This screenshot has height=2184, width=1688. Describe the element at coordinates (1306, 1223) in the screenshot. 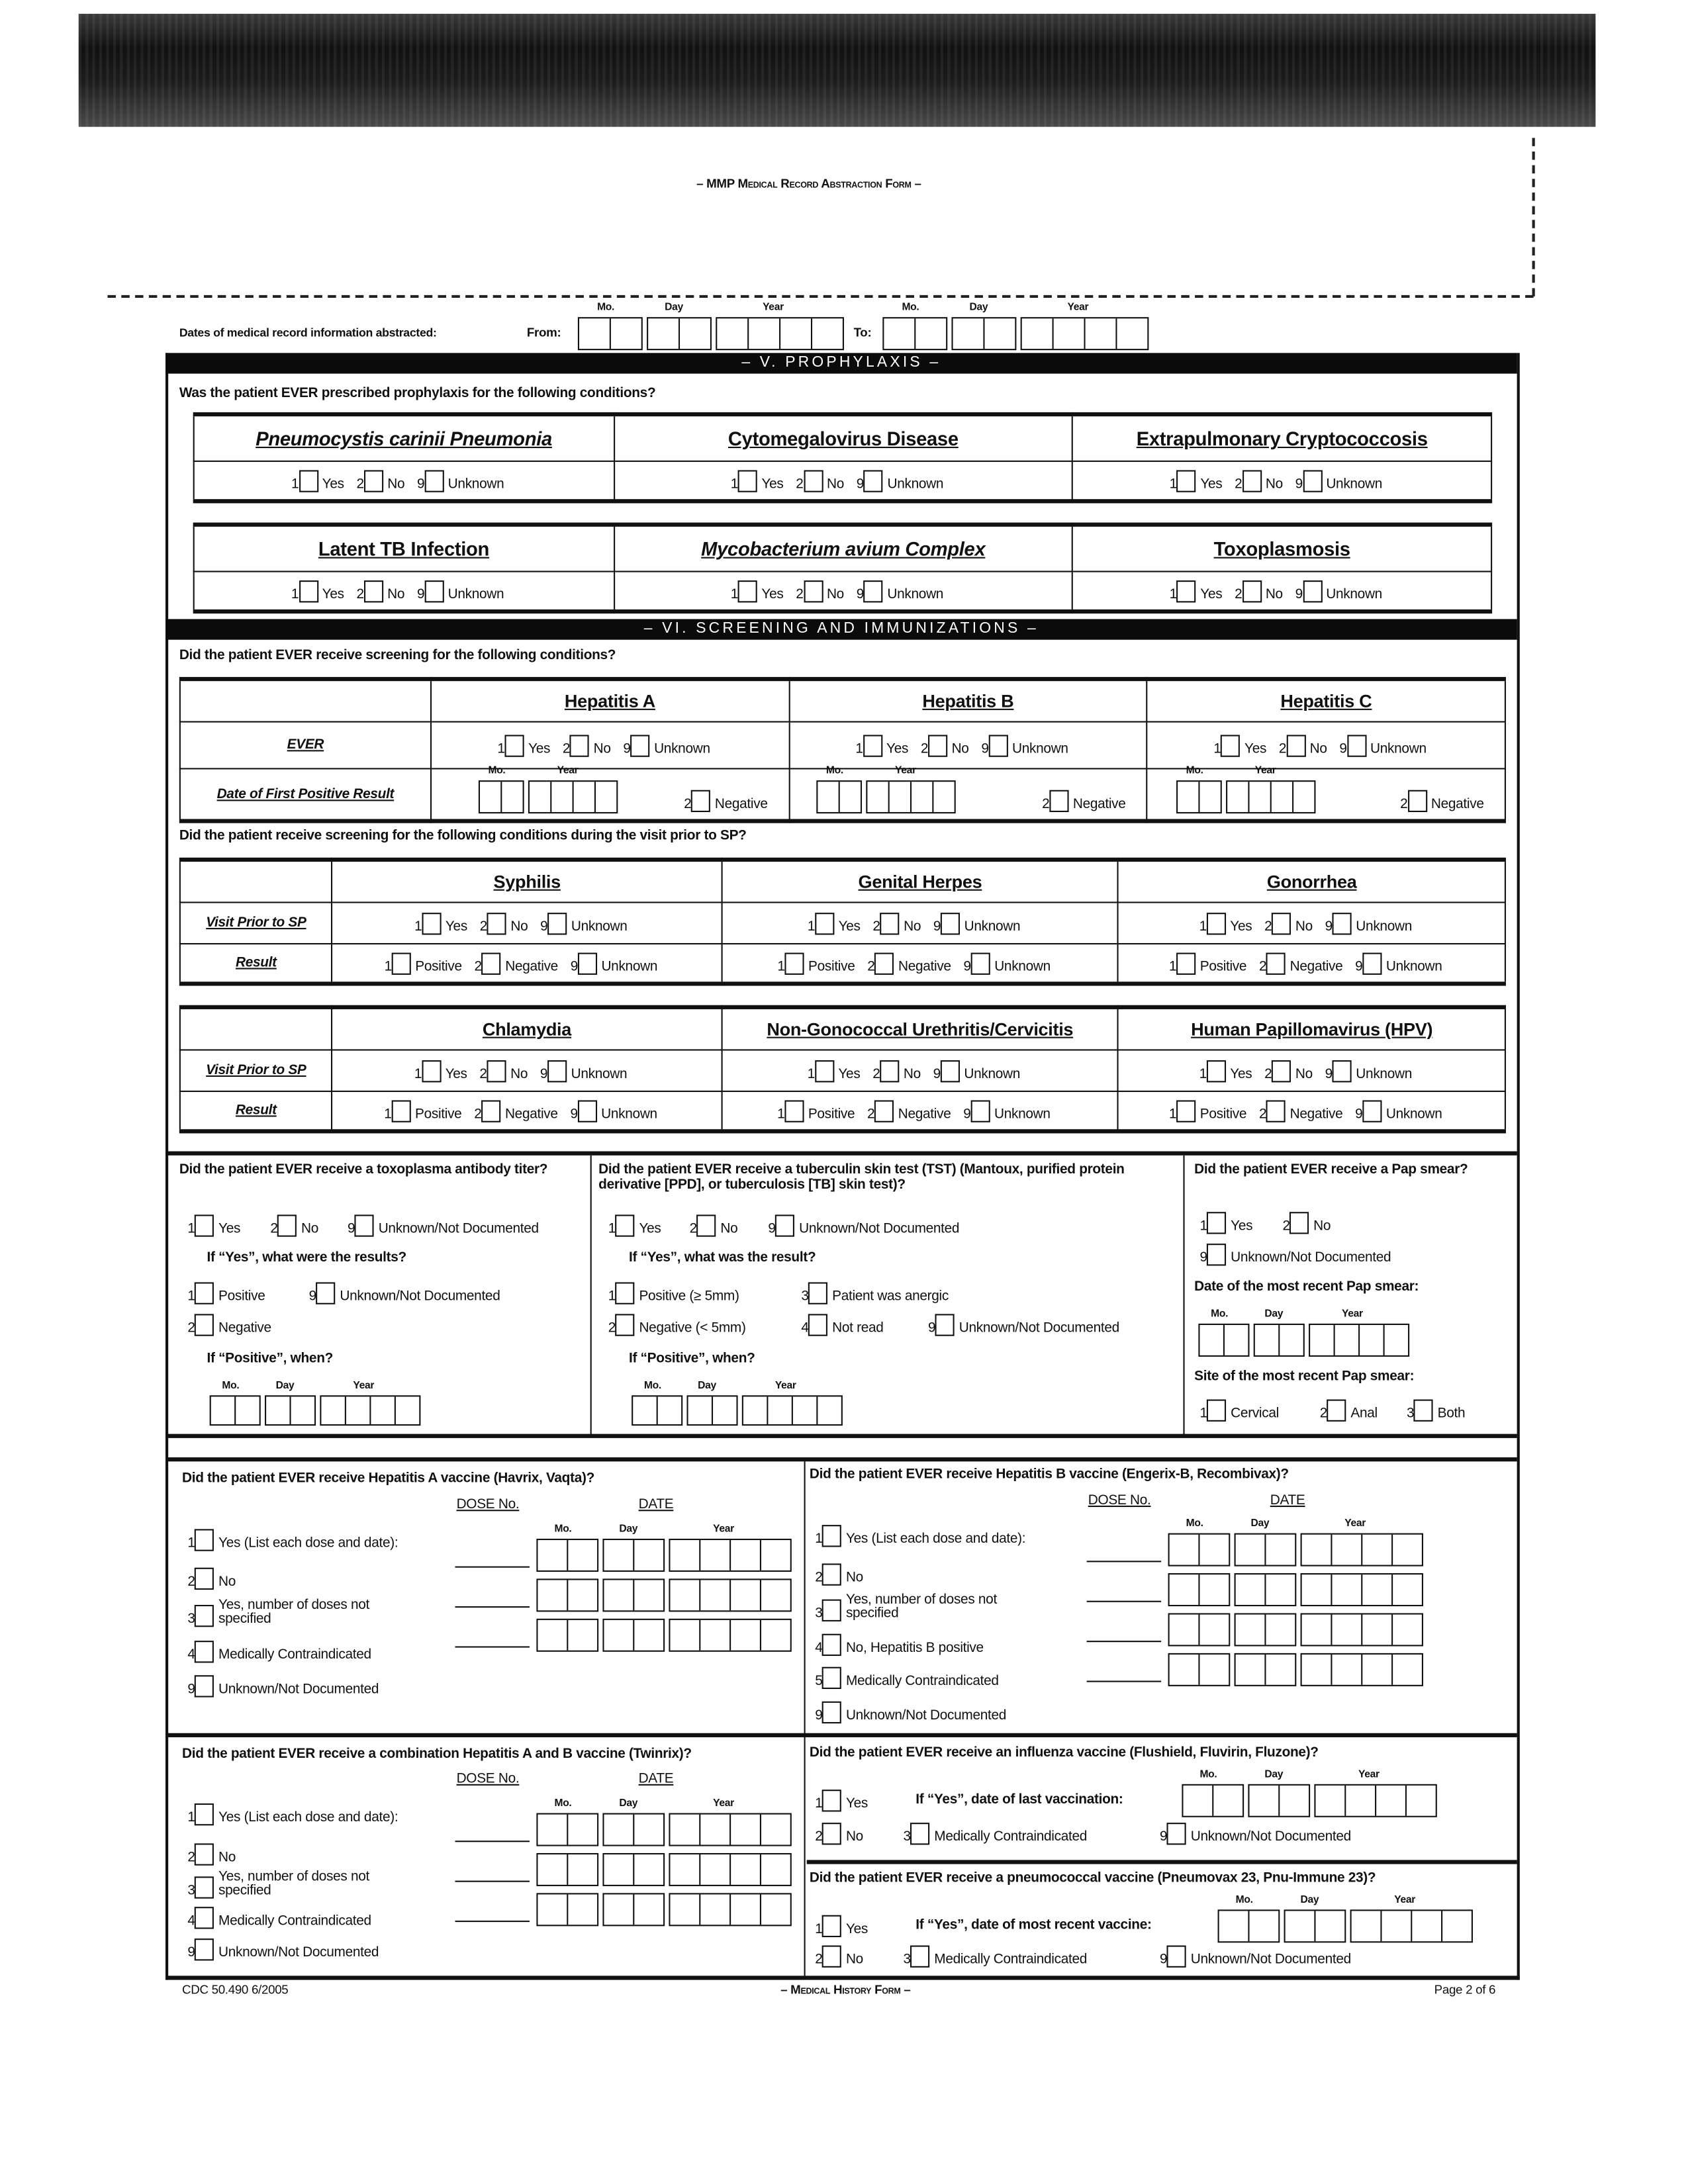

I see `pap-no: 2 No` at that location.